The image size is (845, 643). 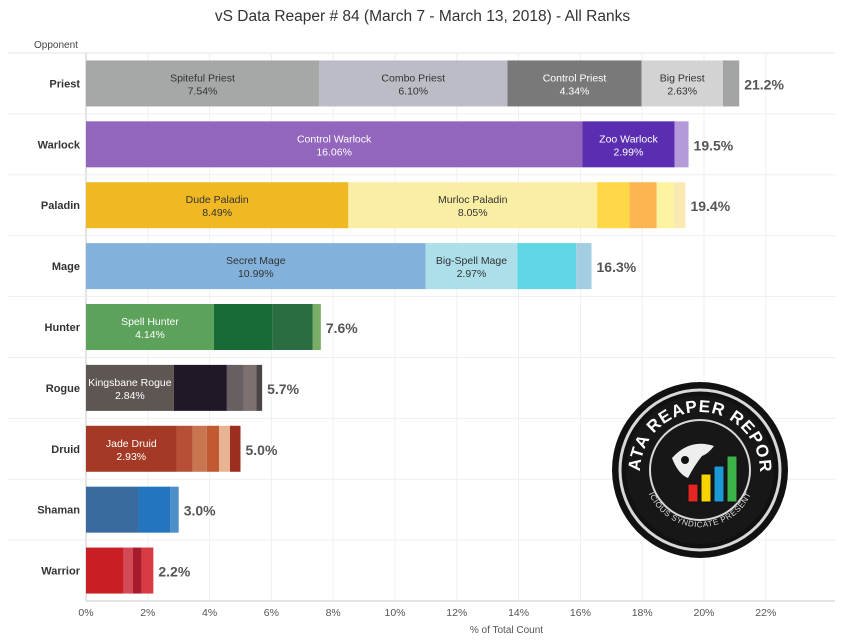 I want to click on archetype-value-label: 7.54%, so click(x=203, y=91).